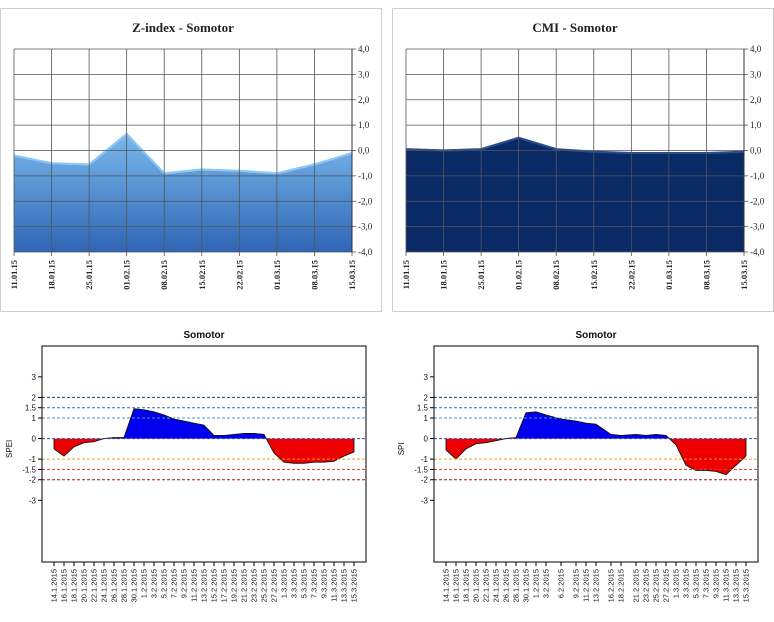 Image resolution: width=774 pixels, height=622 pixels. What do you see at coordinates (365, 252) in the screenshot?
I see `y-tick-label: -4,0` at bounding box center [365, 252].